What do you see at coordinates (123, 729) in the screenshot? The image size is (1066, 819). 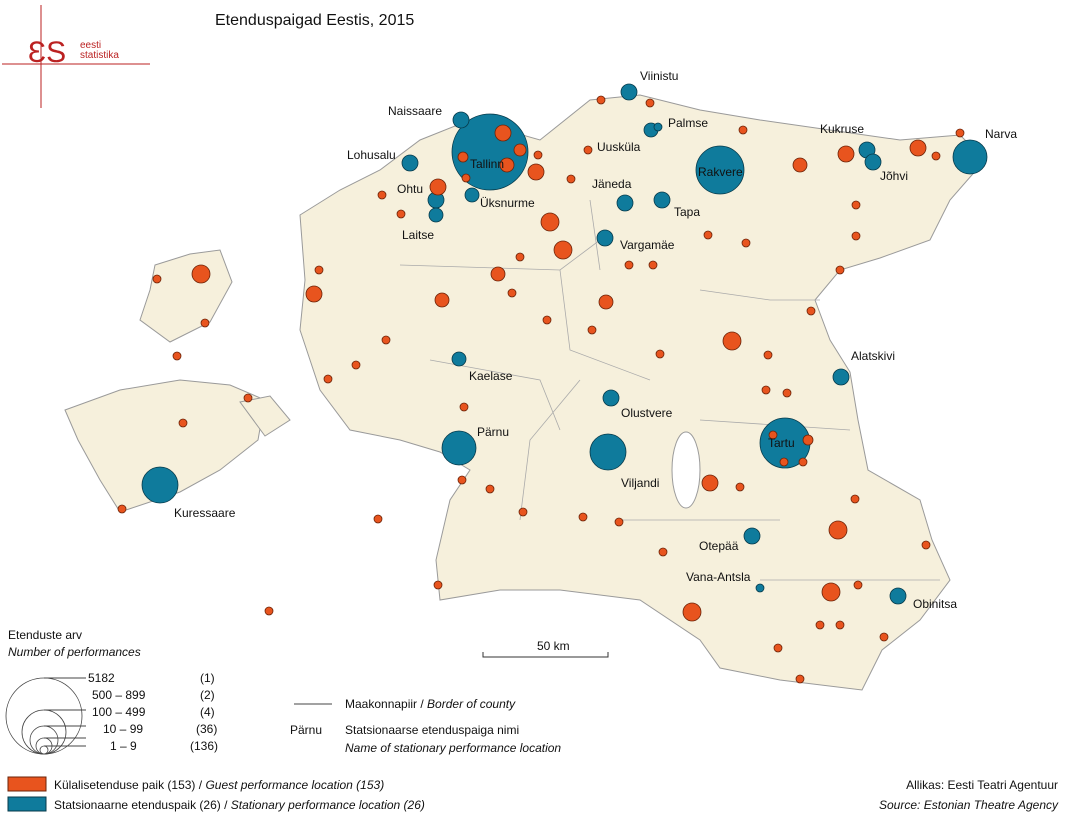 I see `size-range: 10 – 99` at bounding box center [123, 729].